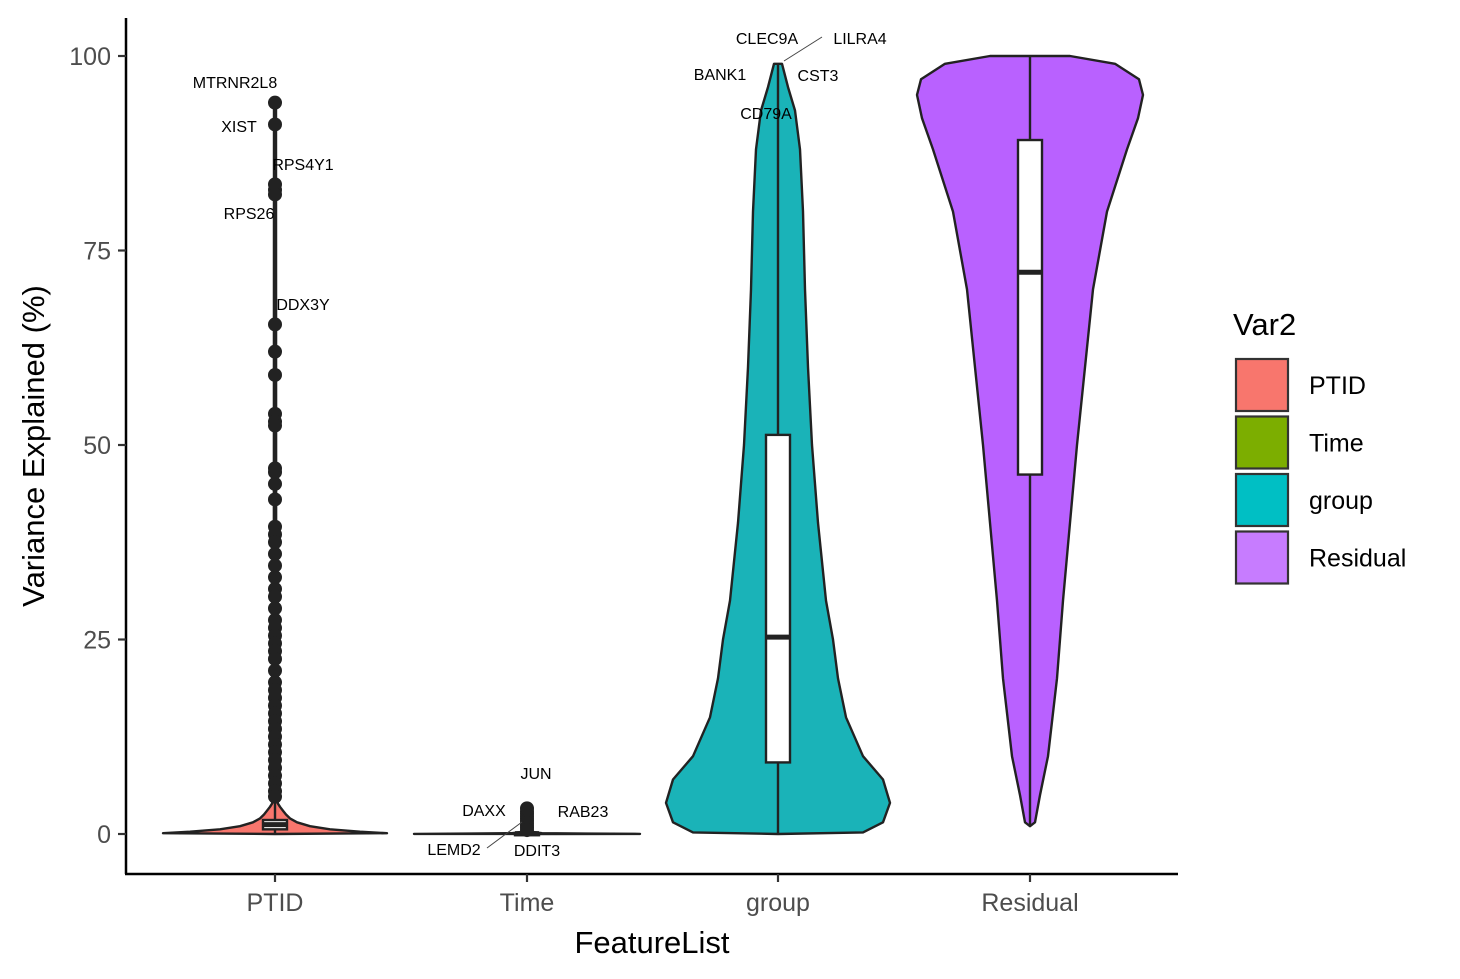 The image size is (1460, 979). I want to click on legend-label-group: group, so click(1341, 501).